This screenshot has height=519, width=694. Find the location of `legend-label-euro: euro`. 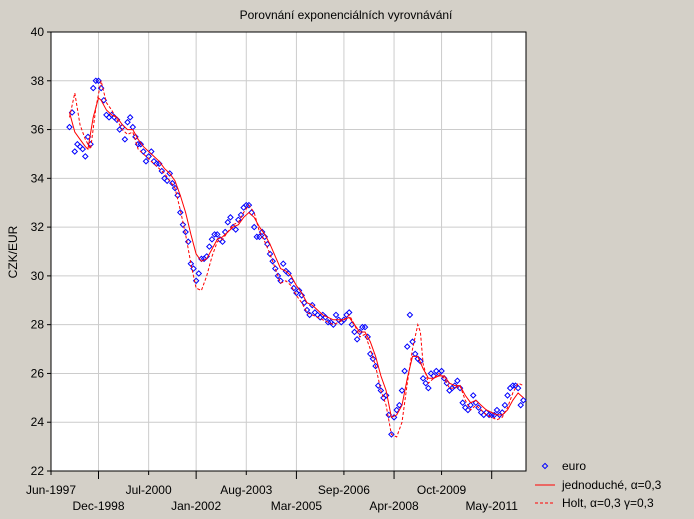

legend-label-euro: euro is located at coordinates (574, 466).